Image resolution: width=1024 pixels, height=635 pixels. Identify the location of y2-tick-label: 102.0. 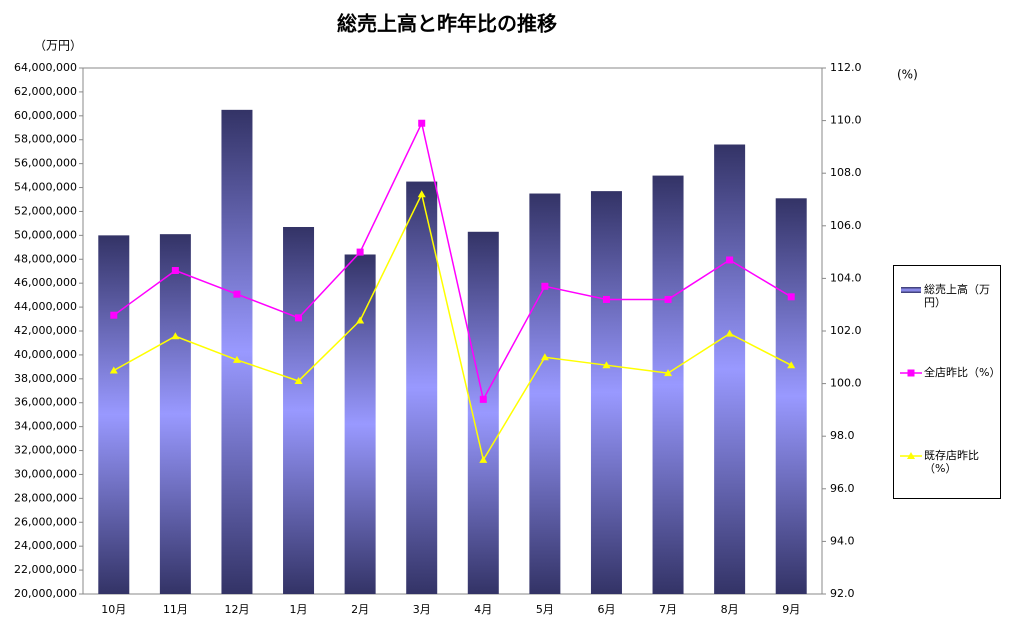
(846, 330).